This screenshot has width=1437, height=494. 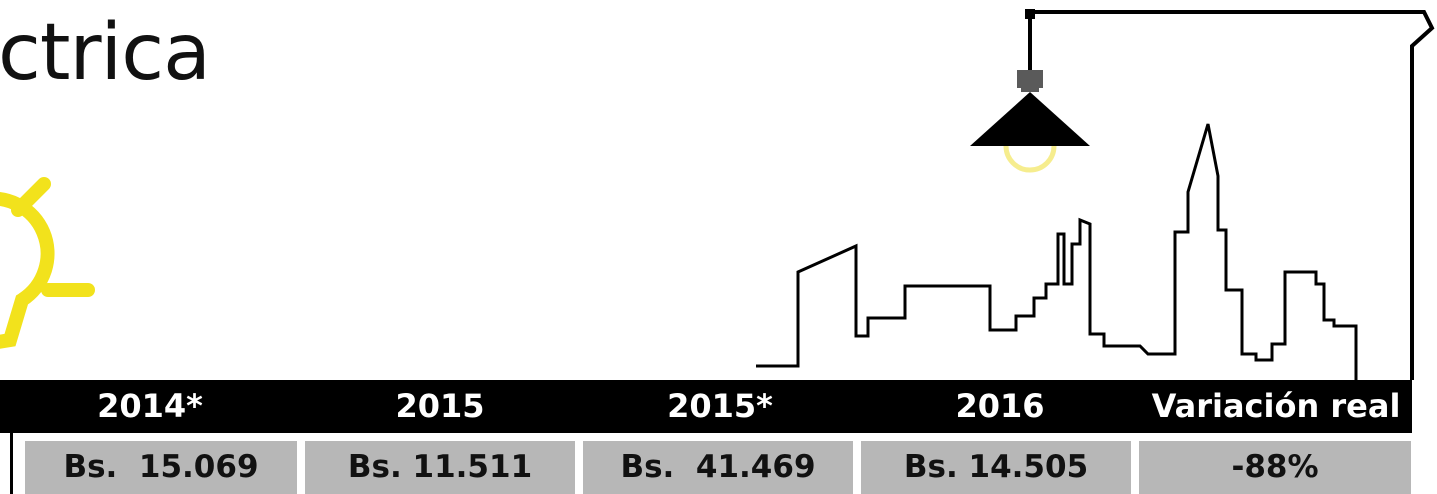 I want to click on page-title: ctrica, so click(x=105, y=53).